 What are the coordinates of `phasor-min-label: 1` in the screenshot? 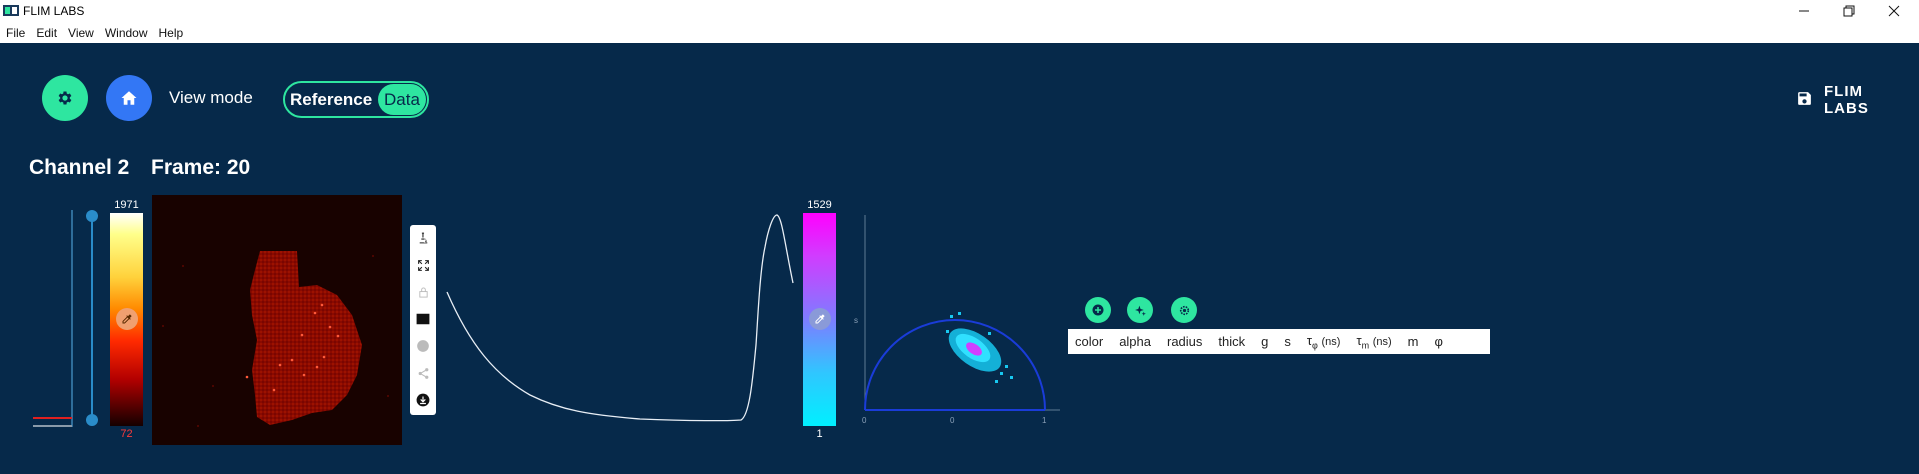 It's located at (819, 434).